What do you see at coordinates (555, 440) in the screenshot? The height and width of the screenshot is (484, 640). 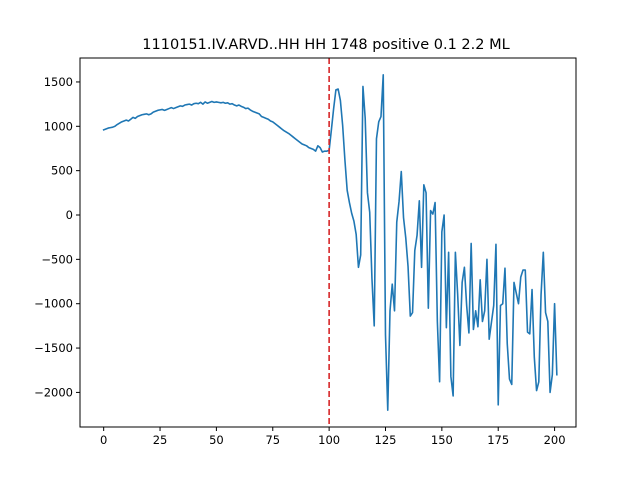 I see `x-tick-label: 200` at bounding box center [555, 440].